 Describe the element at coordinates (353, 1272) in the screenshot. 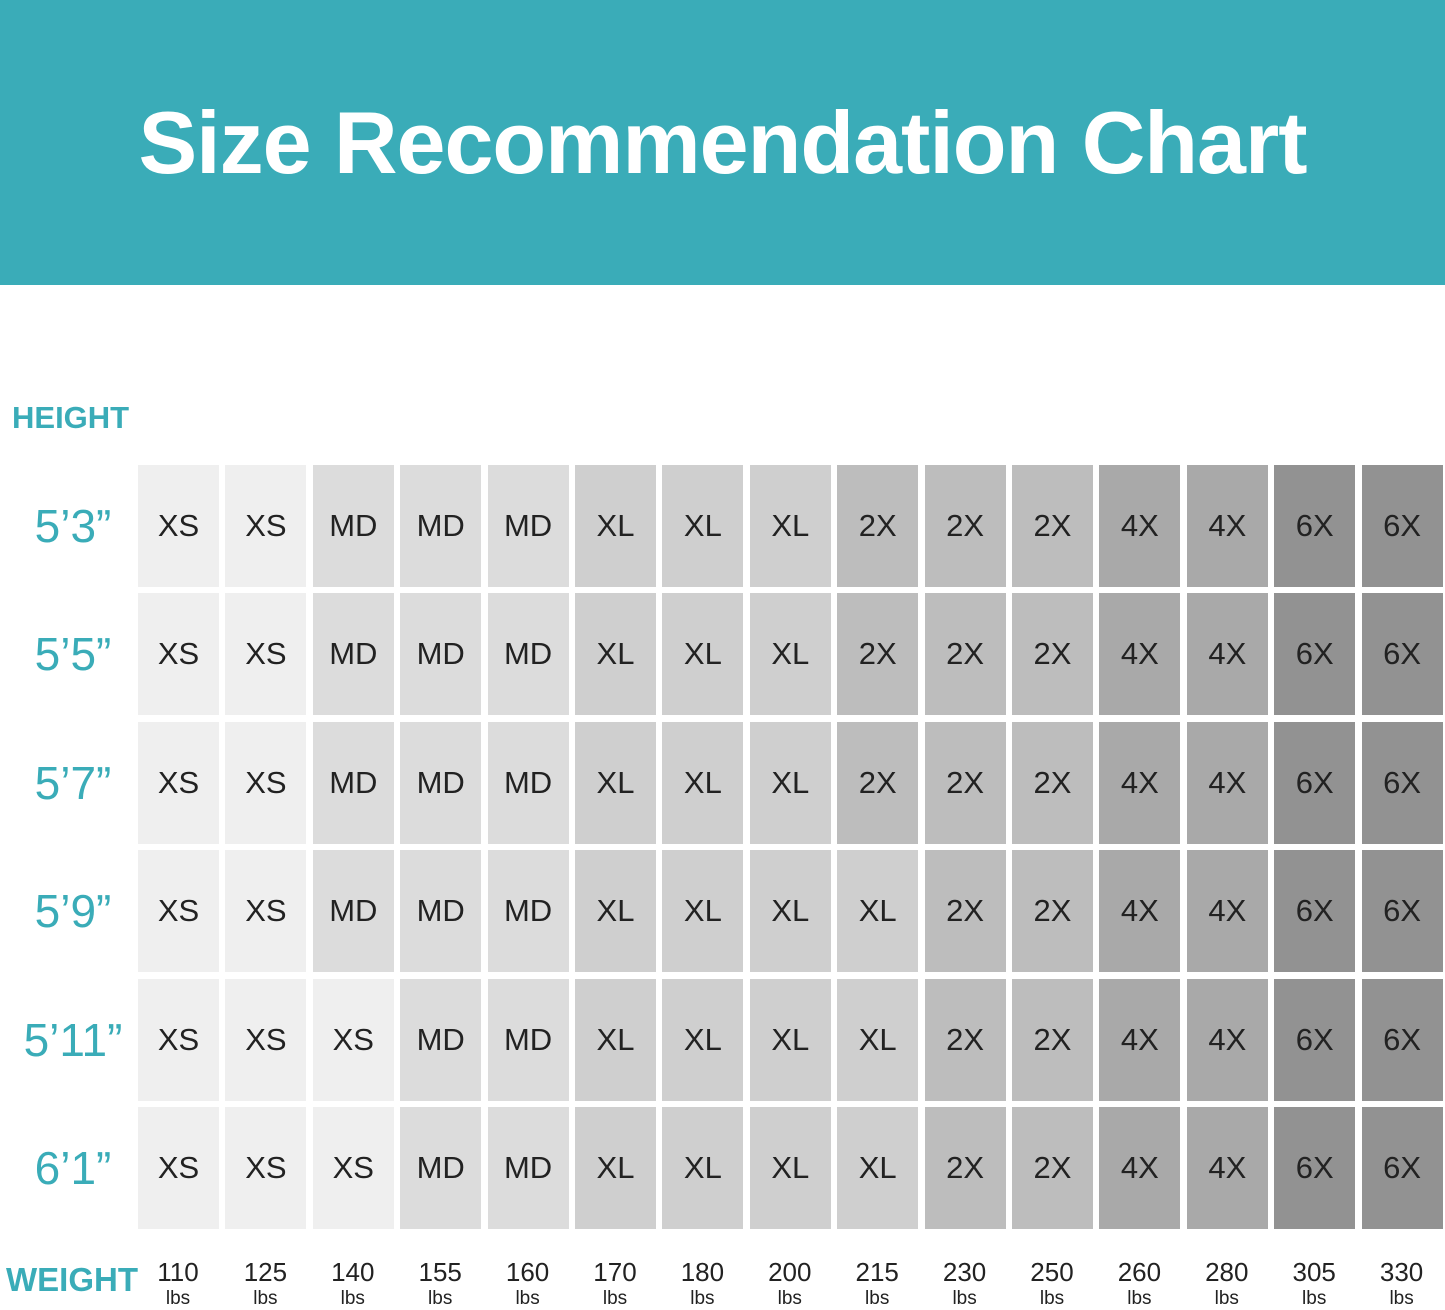

I see `weight-value: 140` at that location.